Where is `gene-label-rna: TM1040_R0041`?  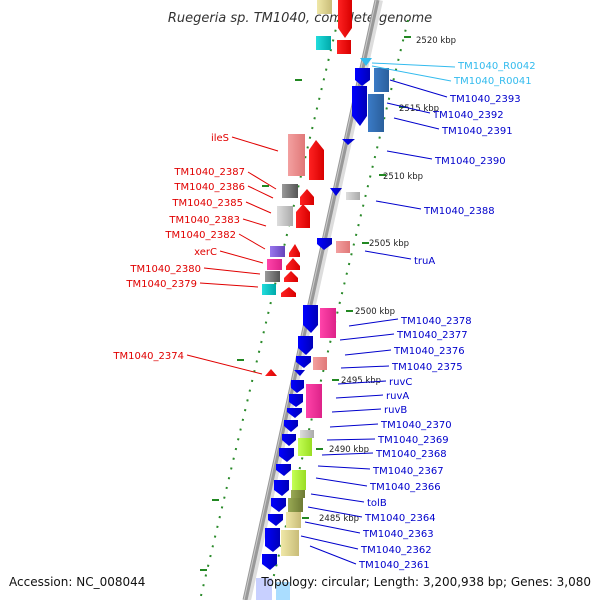 gene-label-rna: TM1040_R0041 is located at coordinates (492, 81).